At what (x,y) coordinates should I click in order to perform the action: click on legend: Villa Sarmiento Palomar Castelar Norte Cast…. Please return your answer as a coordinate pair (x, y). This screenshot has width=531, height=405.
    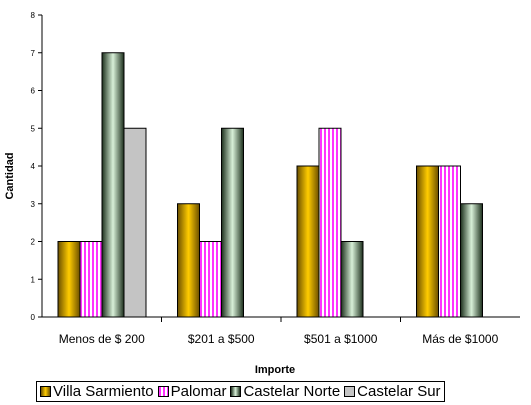
    Looking at the image, I should click on (240, 391).